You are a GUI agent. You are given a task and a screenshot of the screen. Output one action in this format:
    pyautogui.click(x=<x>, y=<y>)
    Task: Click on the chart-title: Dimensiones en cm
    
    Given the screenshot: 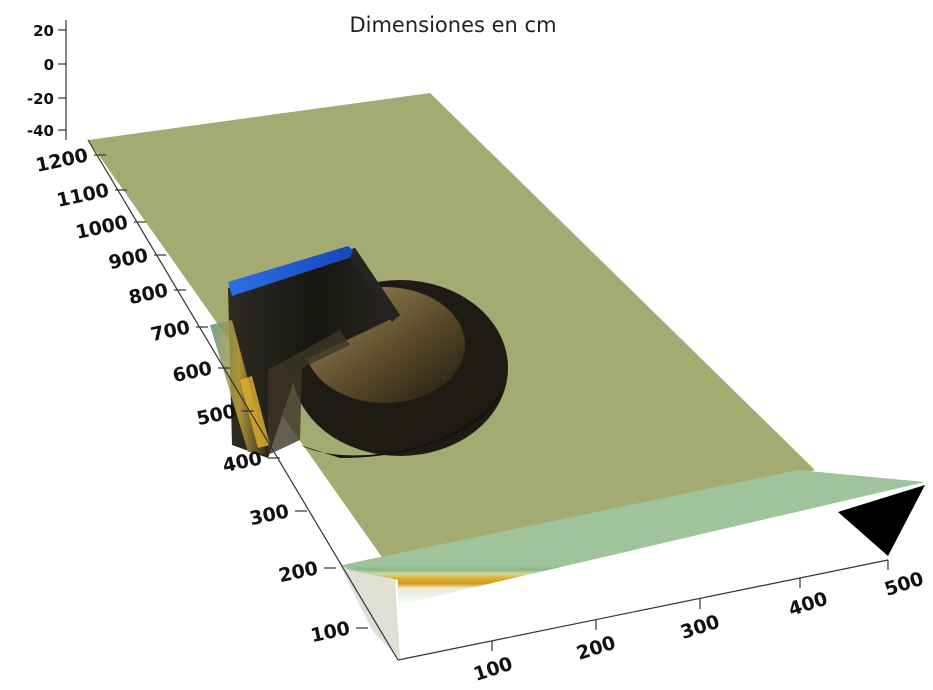 What is the action you would take?
    pyautogui.click(x=452, y=25)
    